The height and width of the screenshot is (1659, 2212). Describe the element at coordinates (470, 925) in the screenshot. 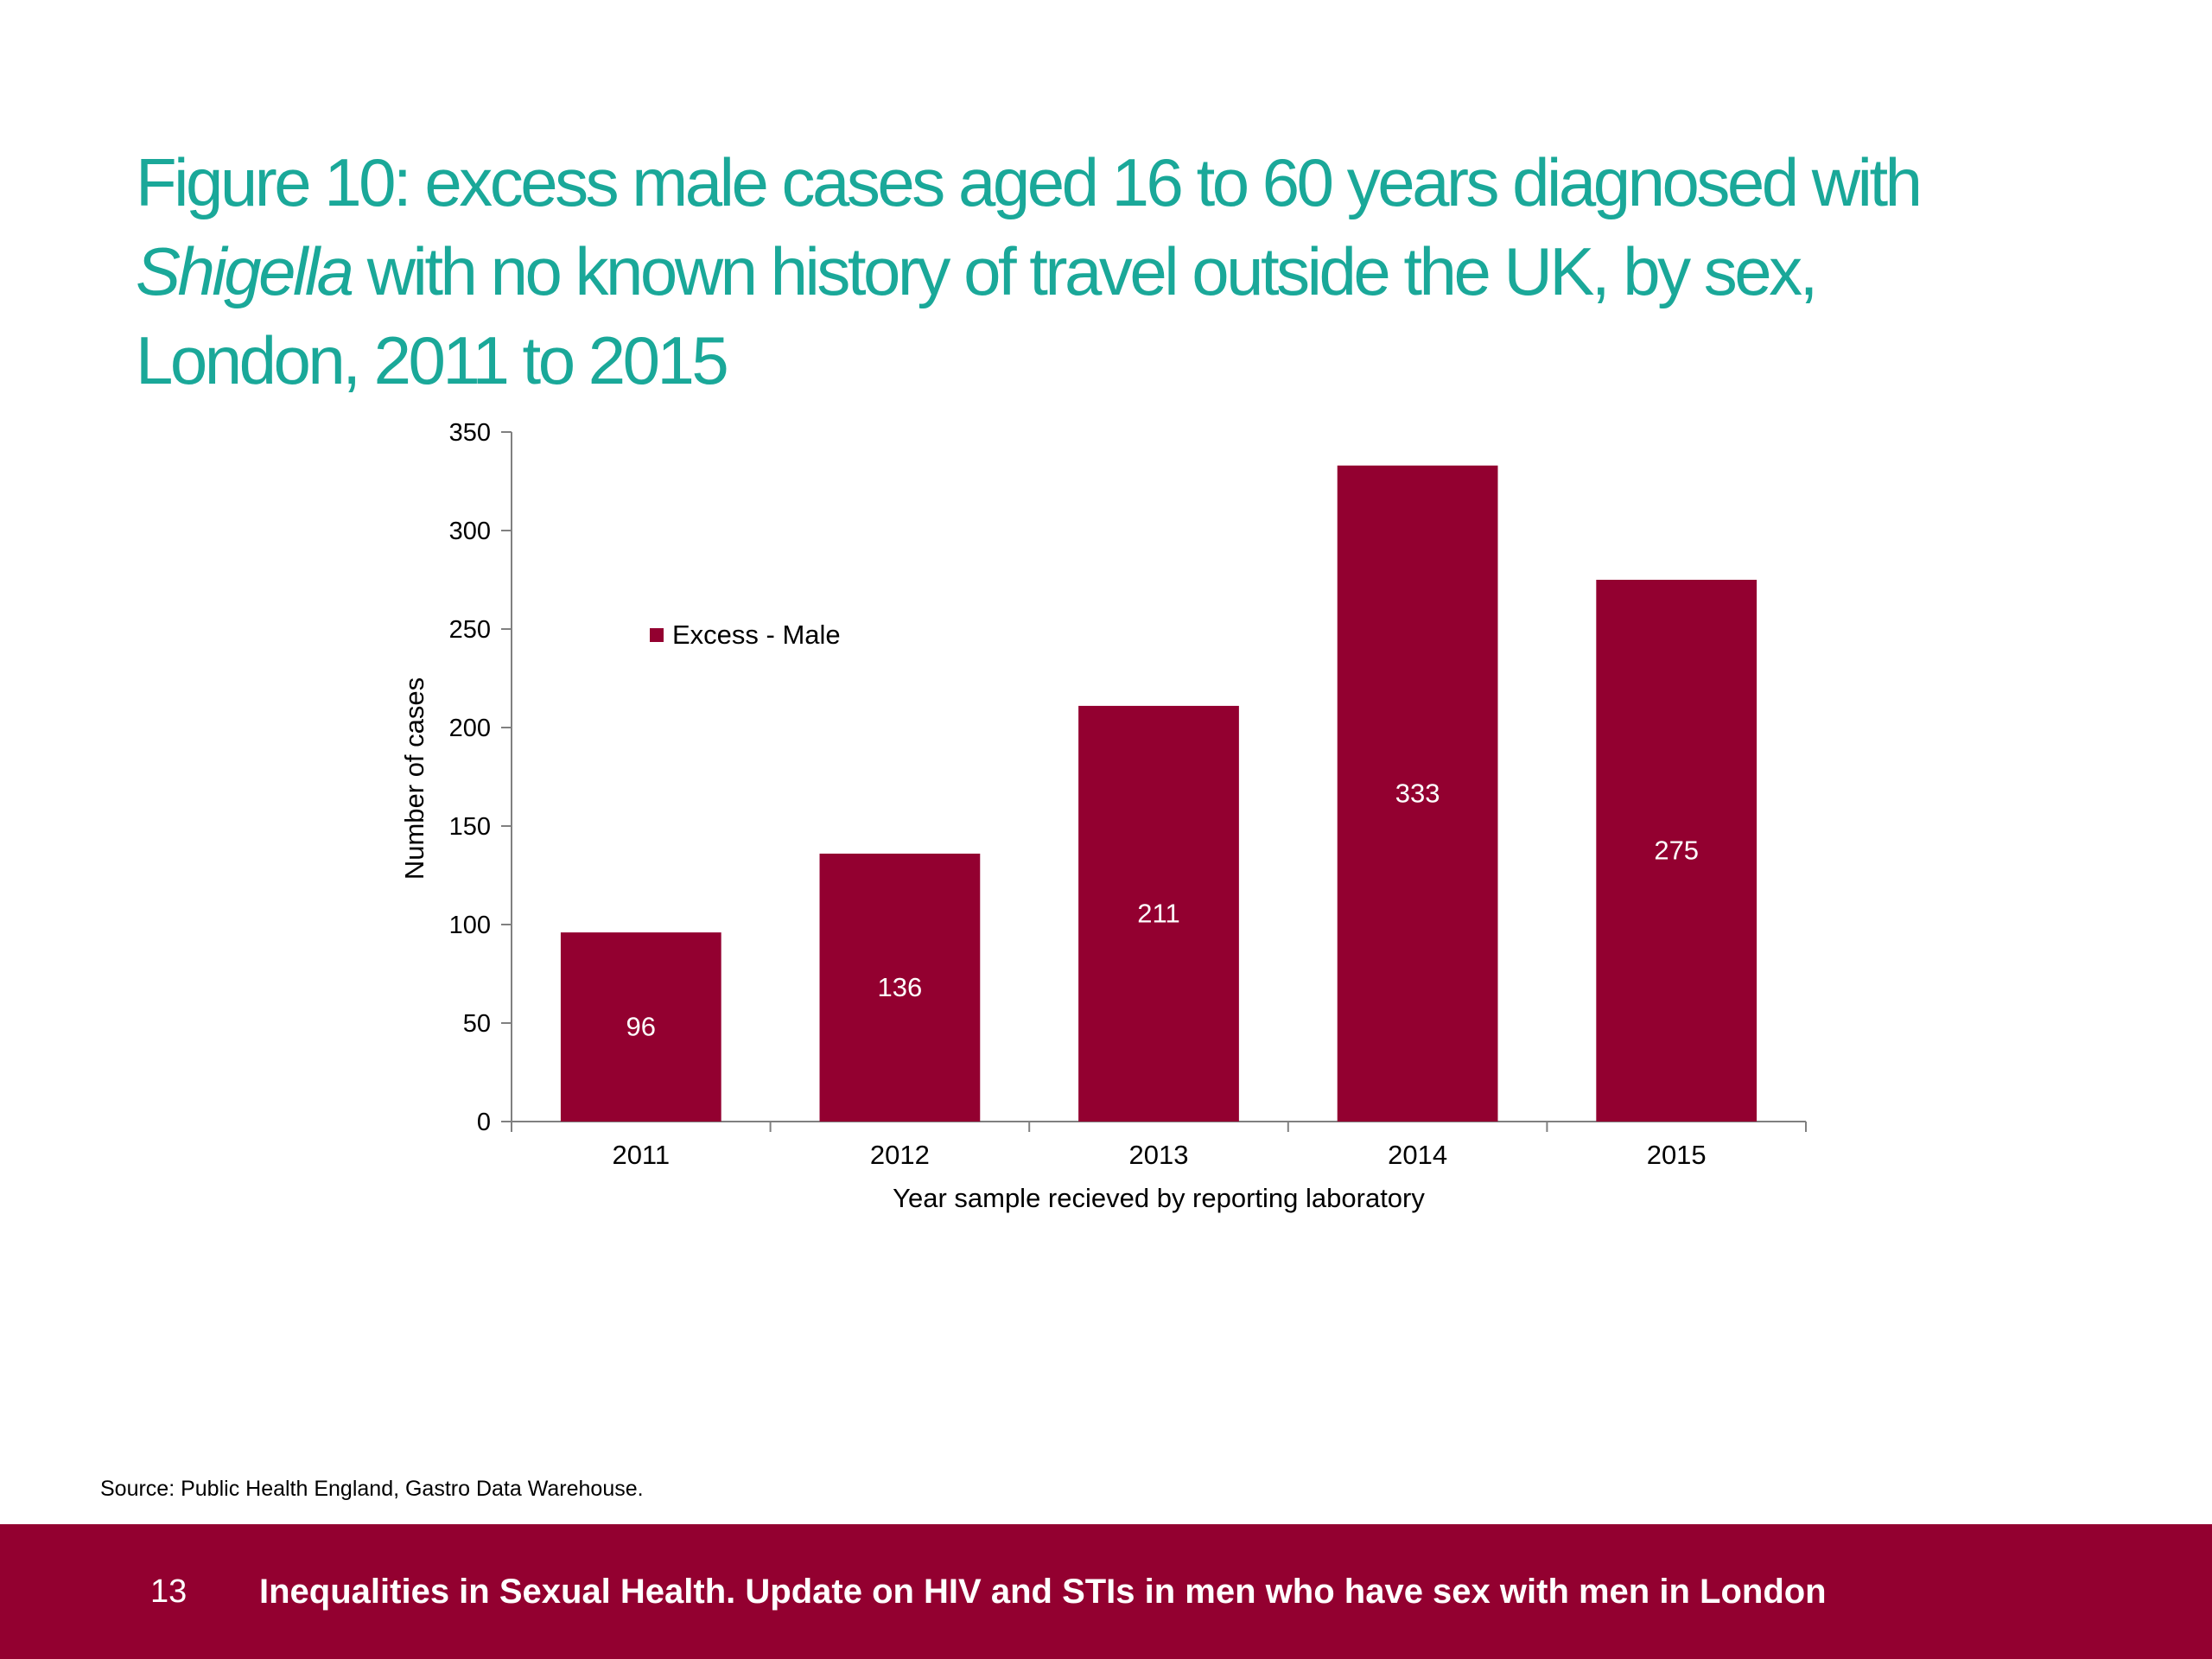

I see `y-tick-label: 100` at that location.